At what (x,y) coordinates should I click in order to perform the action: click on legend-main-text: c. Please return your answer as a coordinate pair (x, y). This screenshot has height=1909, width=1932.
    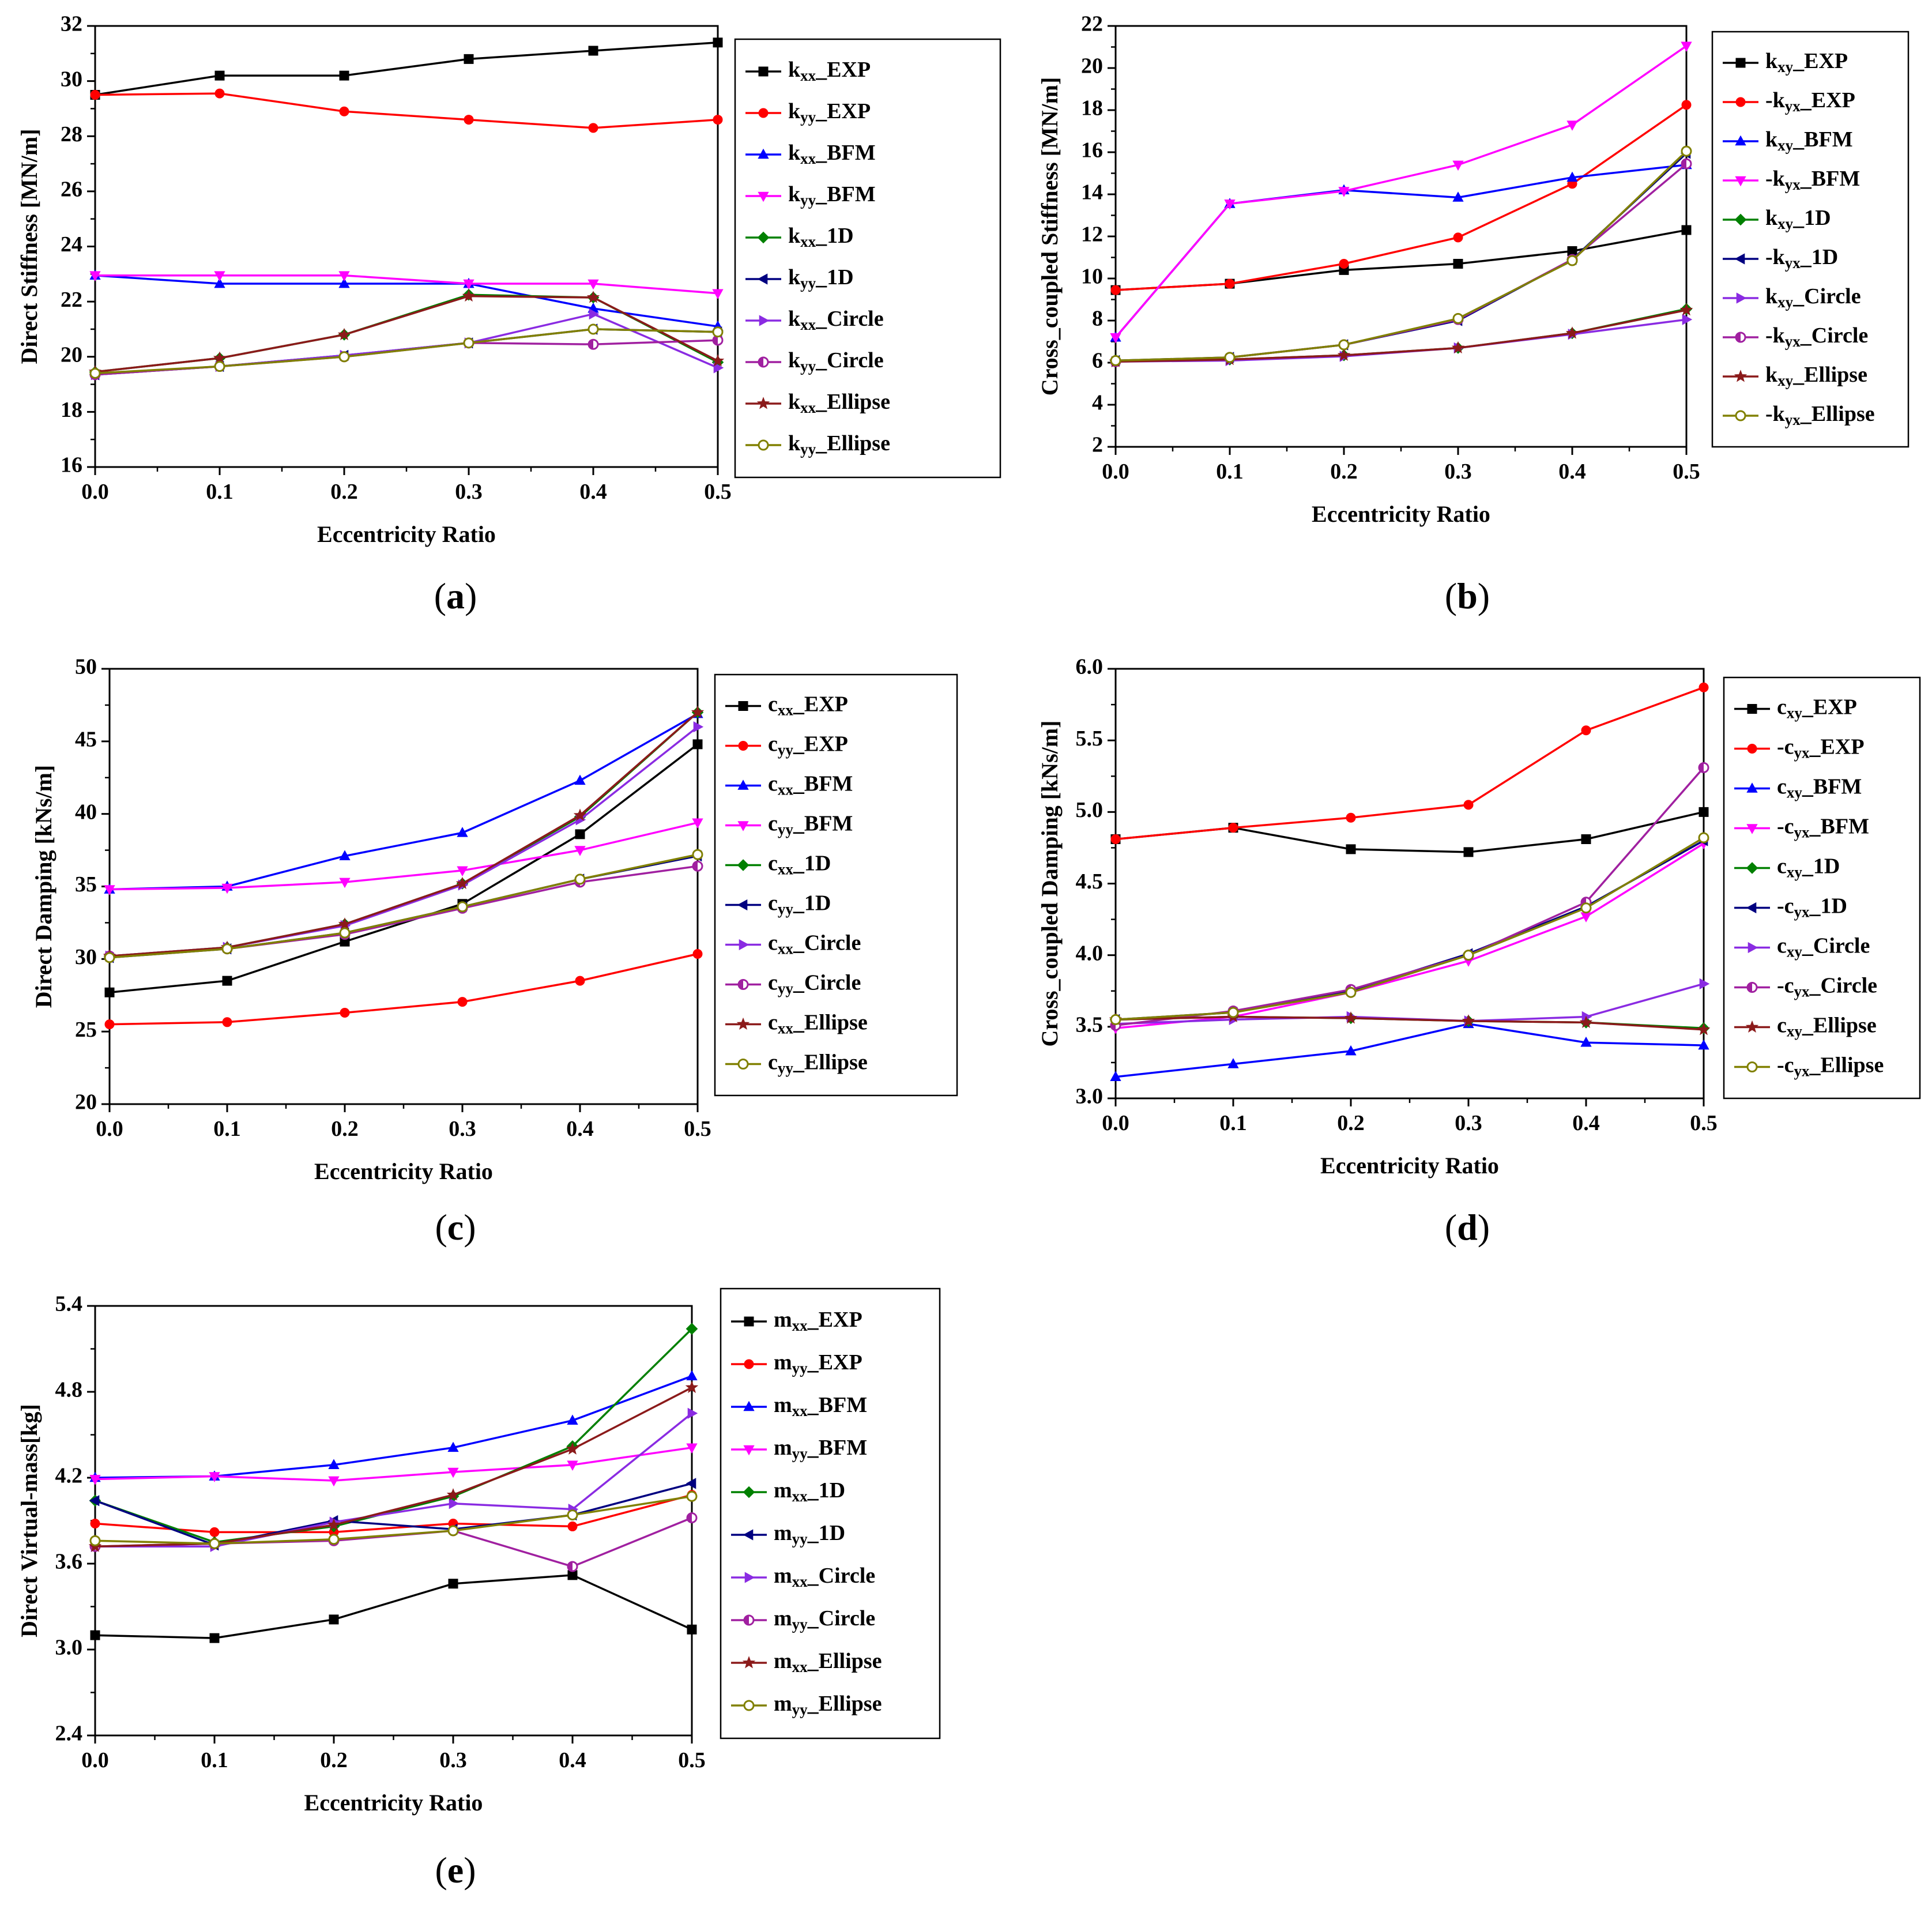
    Looking at the image, I should click on (773, 823).